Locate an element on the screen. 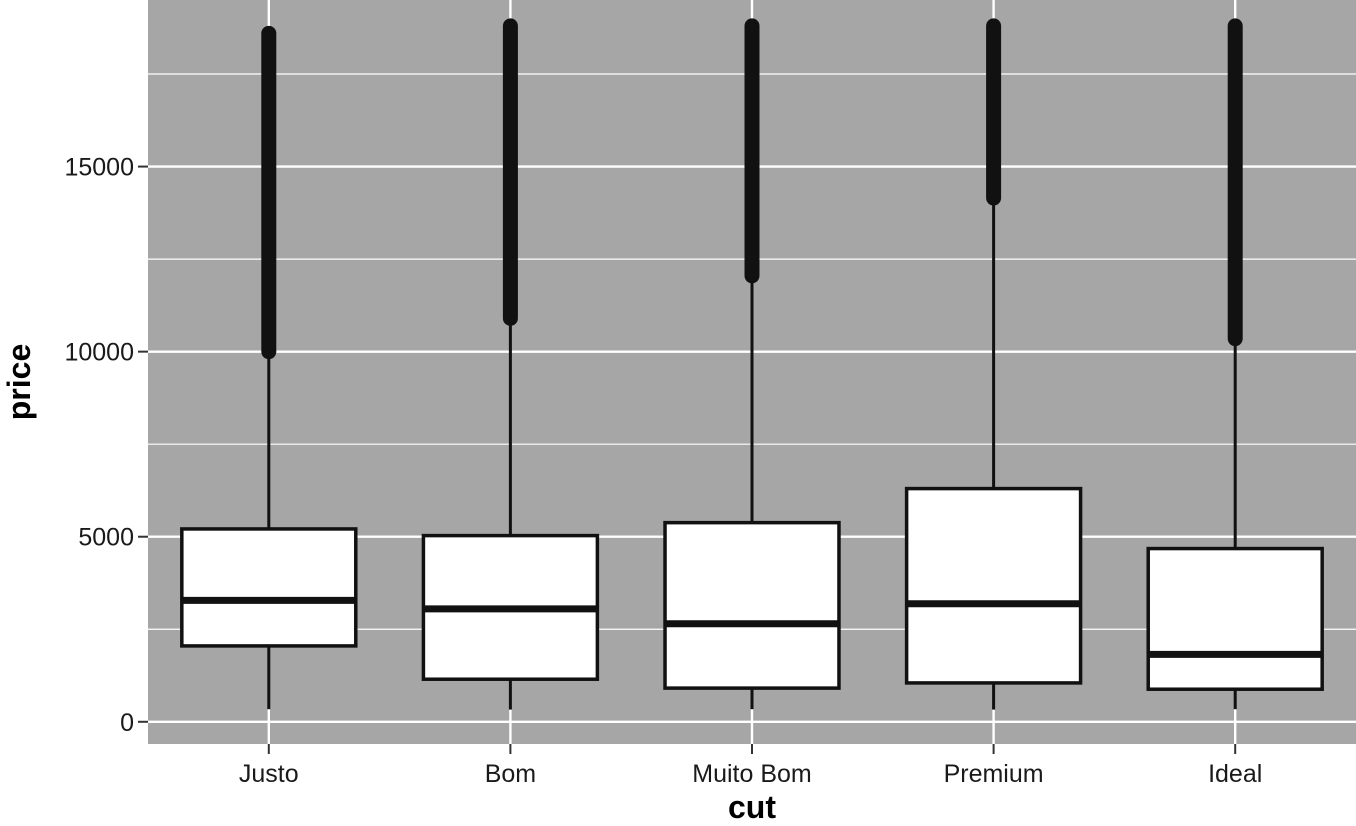 The width and height of the screenshot is (1356, 826). box-premium is located at coordinates (993, 364).